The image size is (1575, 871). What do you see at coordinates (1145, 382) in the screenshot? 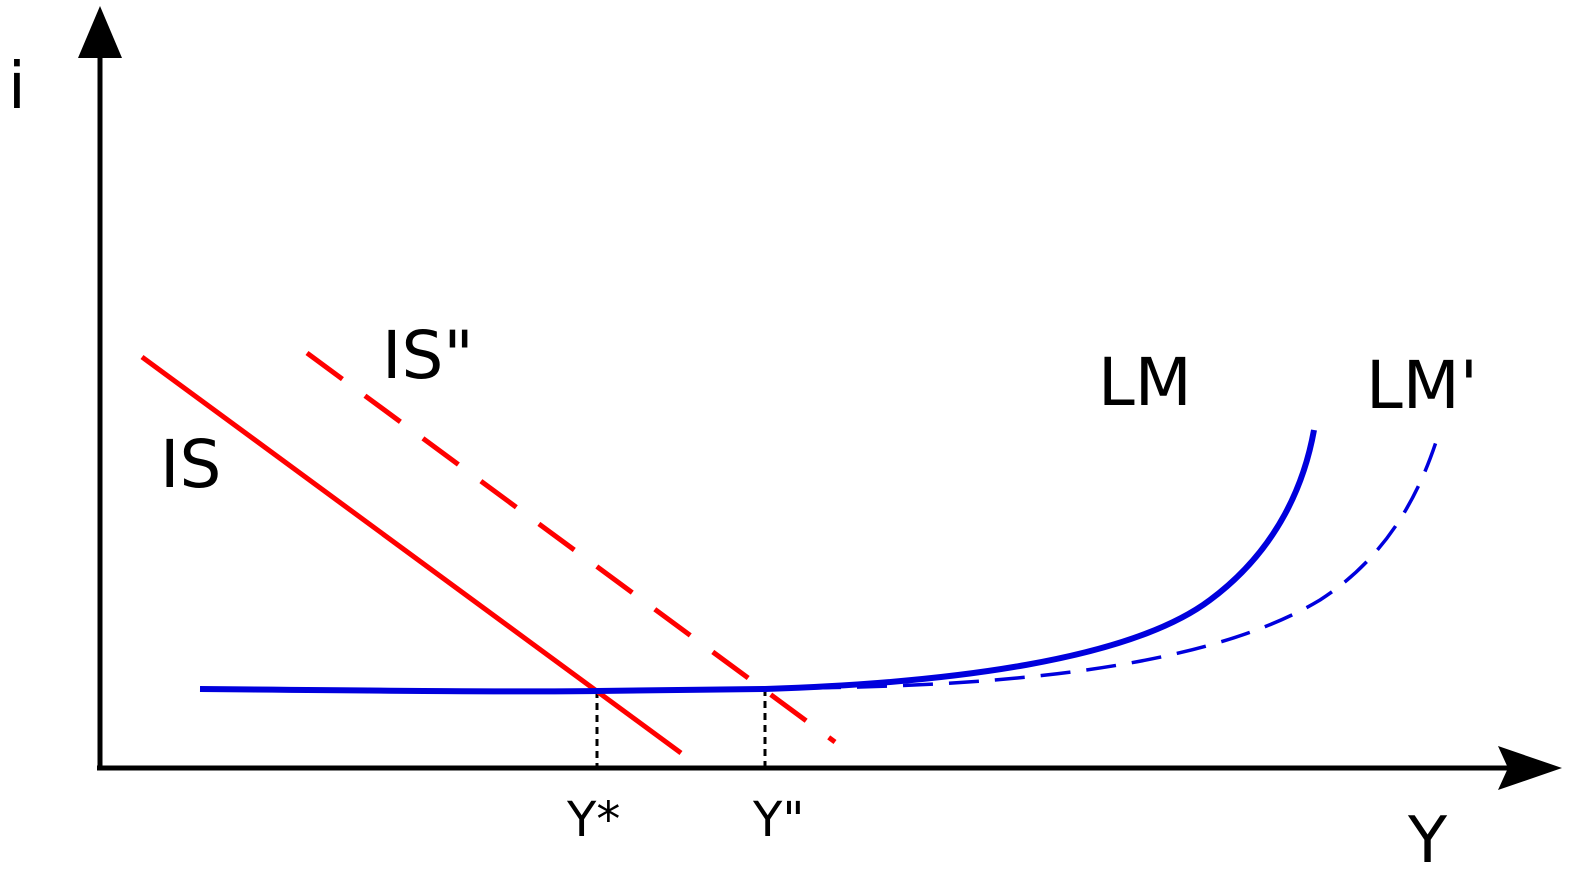
I see `lm-curve-label: LM` at bounding box center [1145, 382].